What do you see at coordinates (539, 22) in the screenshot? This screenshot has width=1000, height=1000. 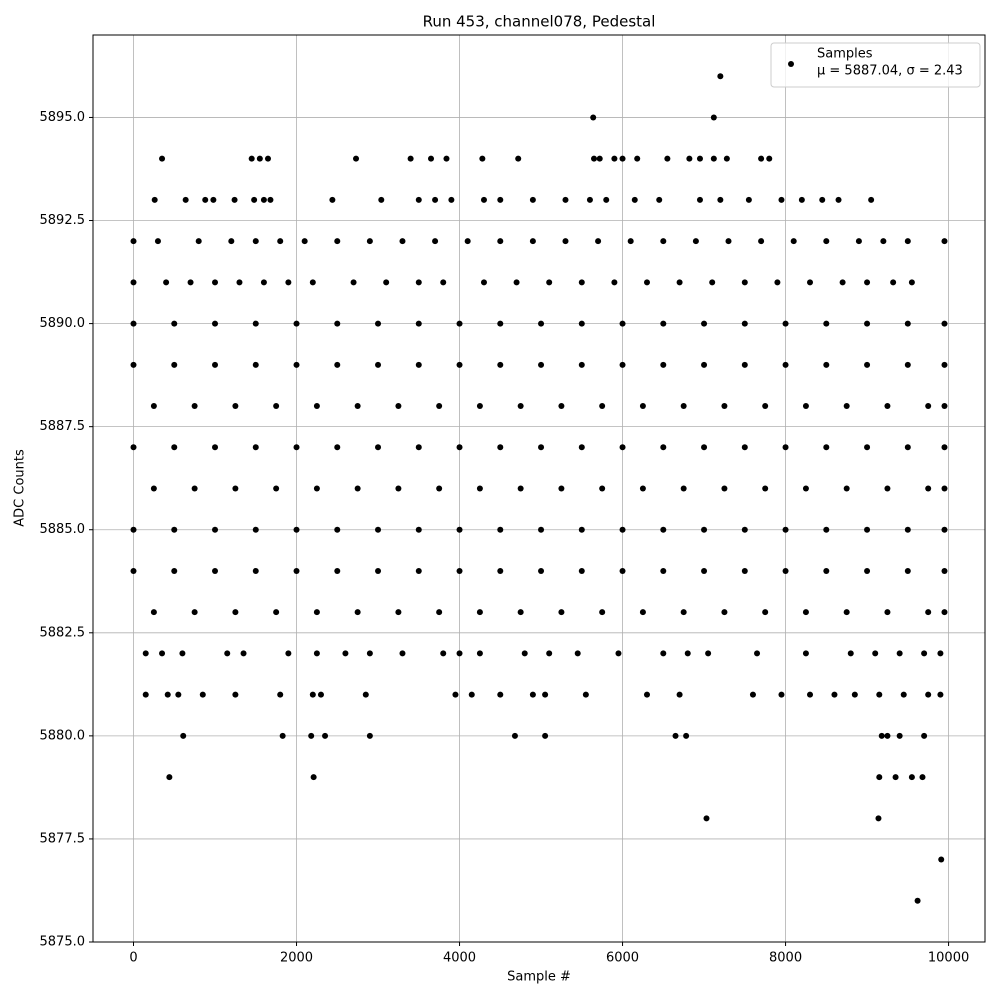 I see `chart-title: Run 453, channel078, Pedestal` at bounding box center [539, 22].